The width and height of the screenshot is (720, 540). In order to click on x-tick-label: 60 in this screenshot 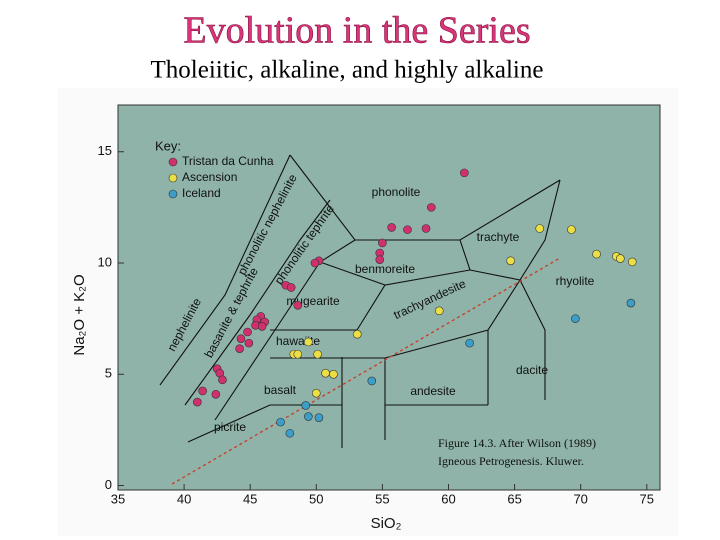, I will do `click(448, 498)`.